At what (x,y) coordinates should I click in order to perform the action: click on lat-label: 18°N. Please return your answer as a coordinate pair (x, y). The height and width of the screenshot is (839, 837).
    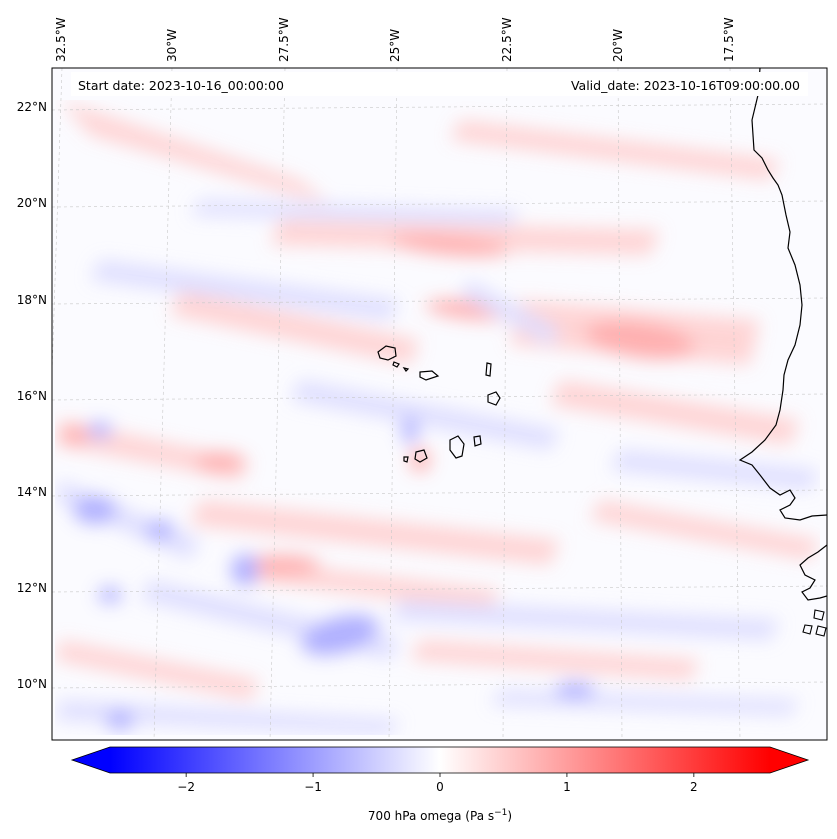
    Looking at the image, I should click on (32, 300).